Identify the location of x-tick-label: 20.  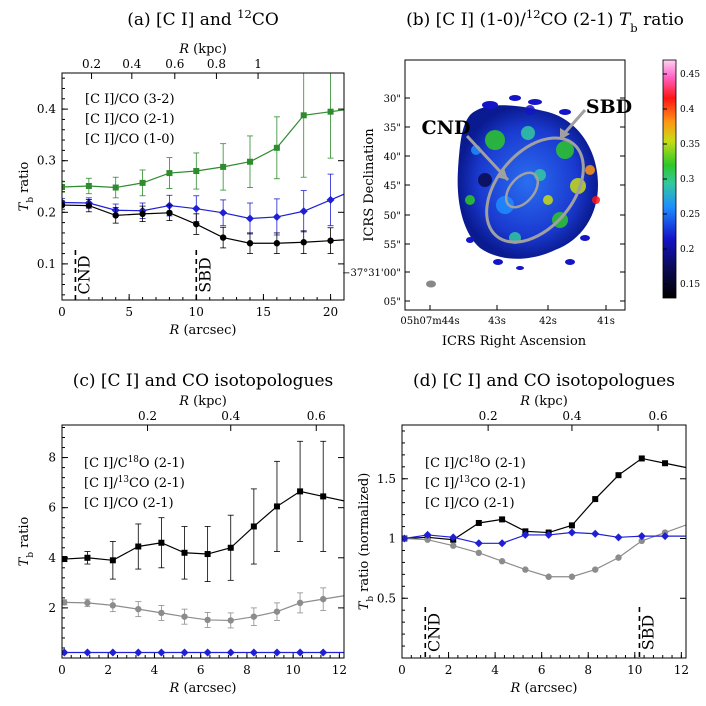
(330, 312).